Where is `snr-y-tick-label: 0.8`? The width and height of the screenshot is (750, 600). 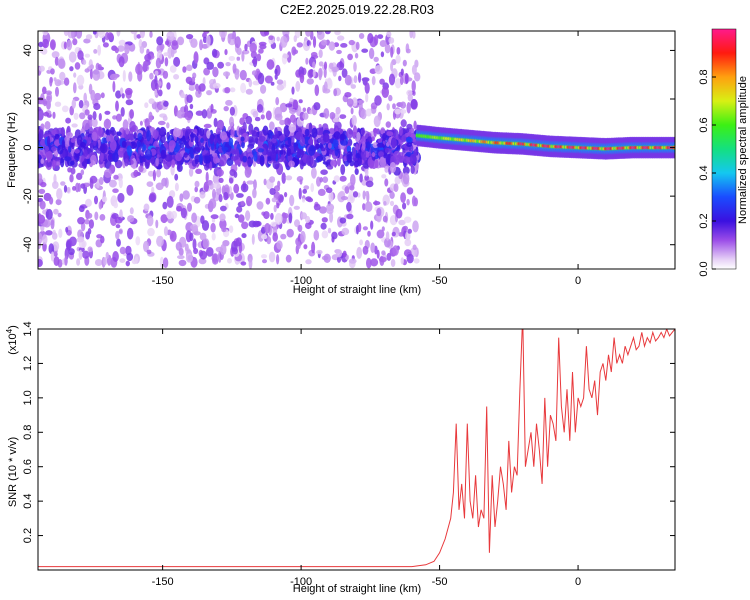 snr-y-tick-label: 0.8 is located at coordinates (28, 432).